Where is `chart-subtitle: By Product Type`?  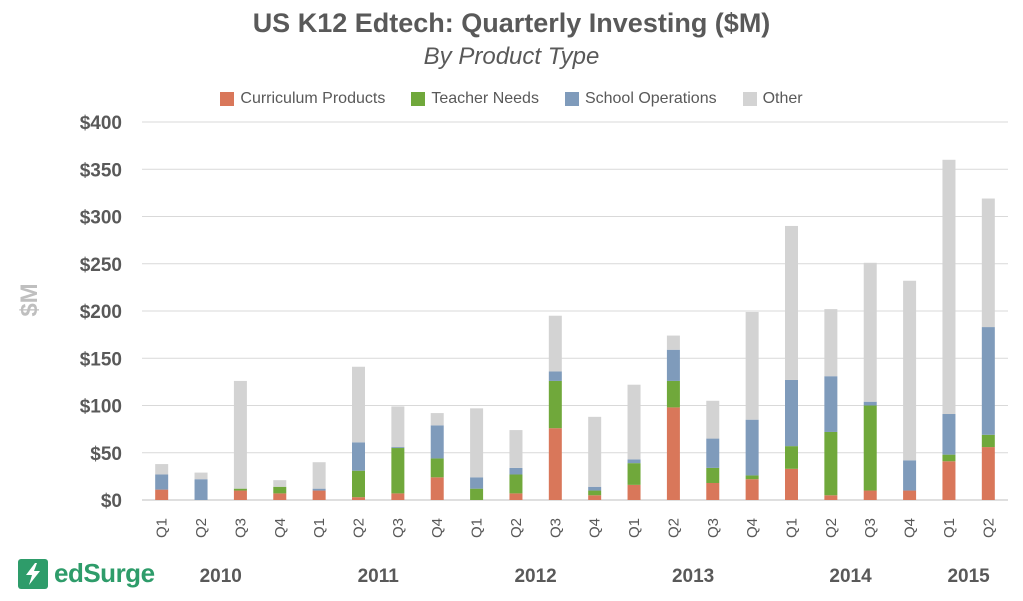 chart-subtitle: By Product Type is located at coordinates (511, 56).